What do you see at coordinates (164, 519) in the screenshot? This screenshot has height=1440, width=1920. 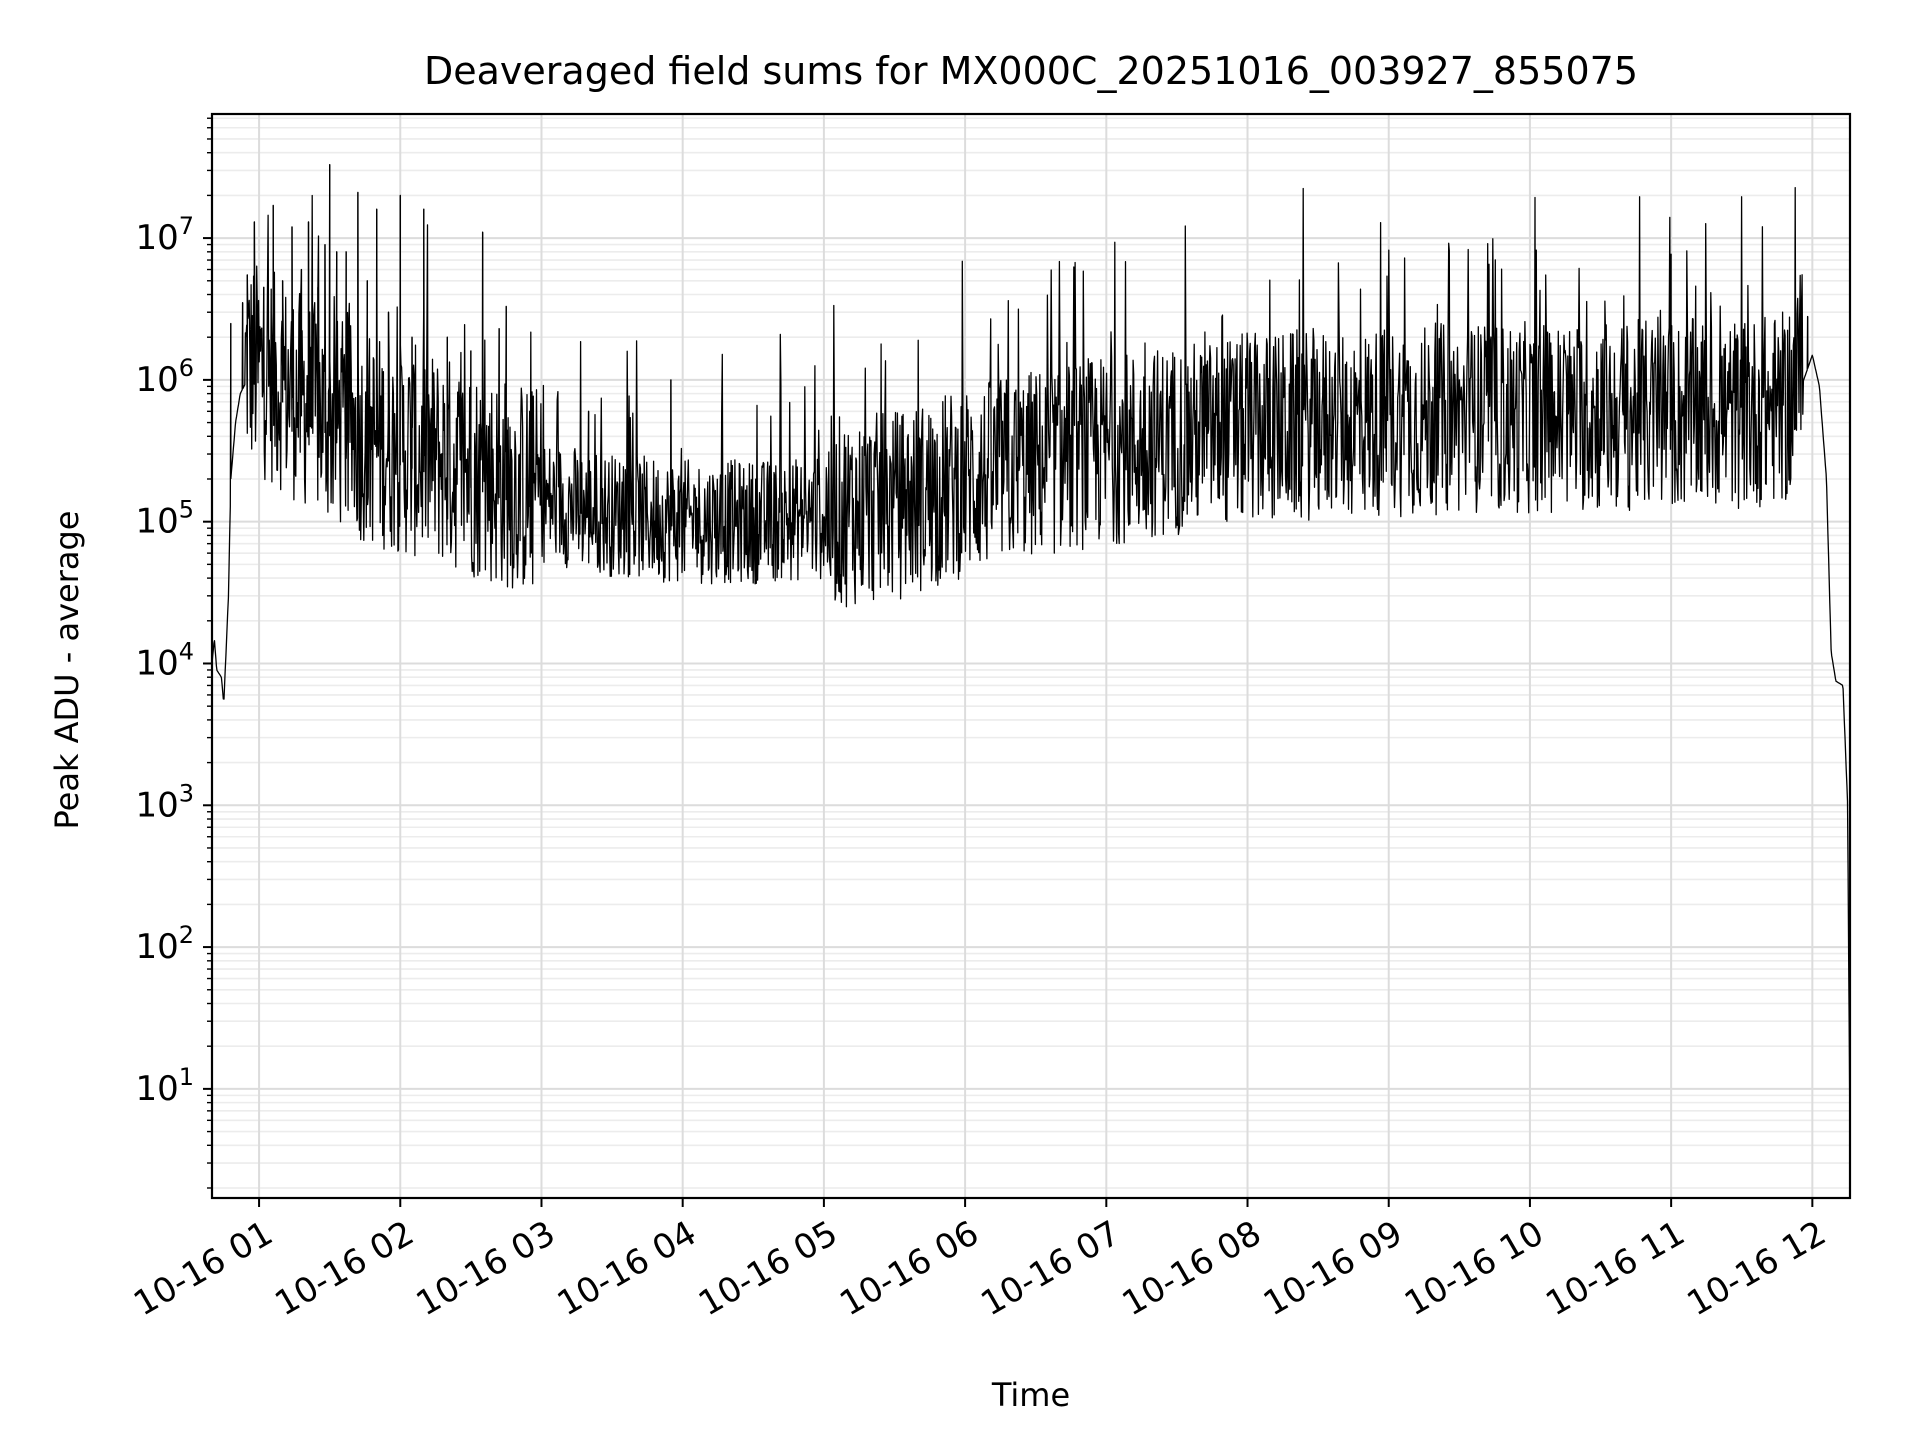 I see `y-tick-label: 10⁵` at bounding box center [164, 519].